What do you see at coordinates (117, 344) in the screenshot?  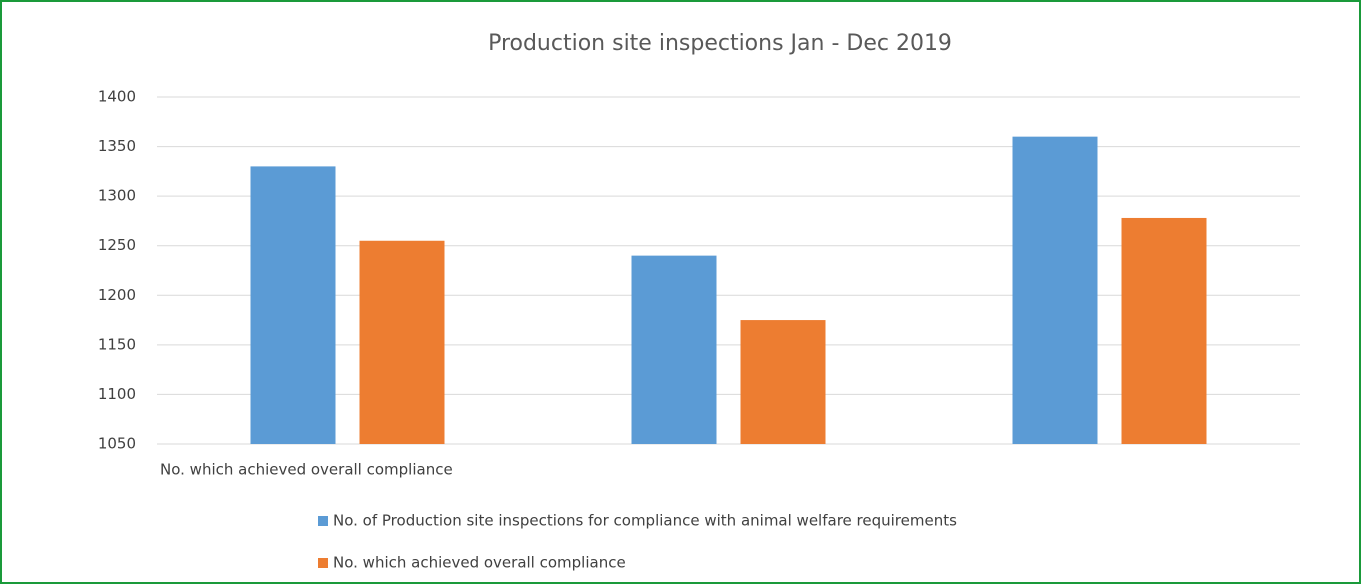 I see `y-tick-label: 1150` at bounding box center [117, 344].